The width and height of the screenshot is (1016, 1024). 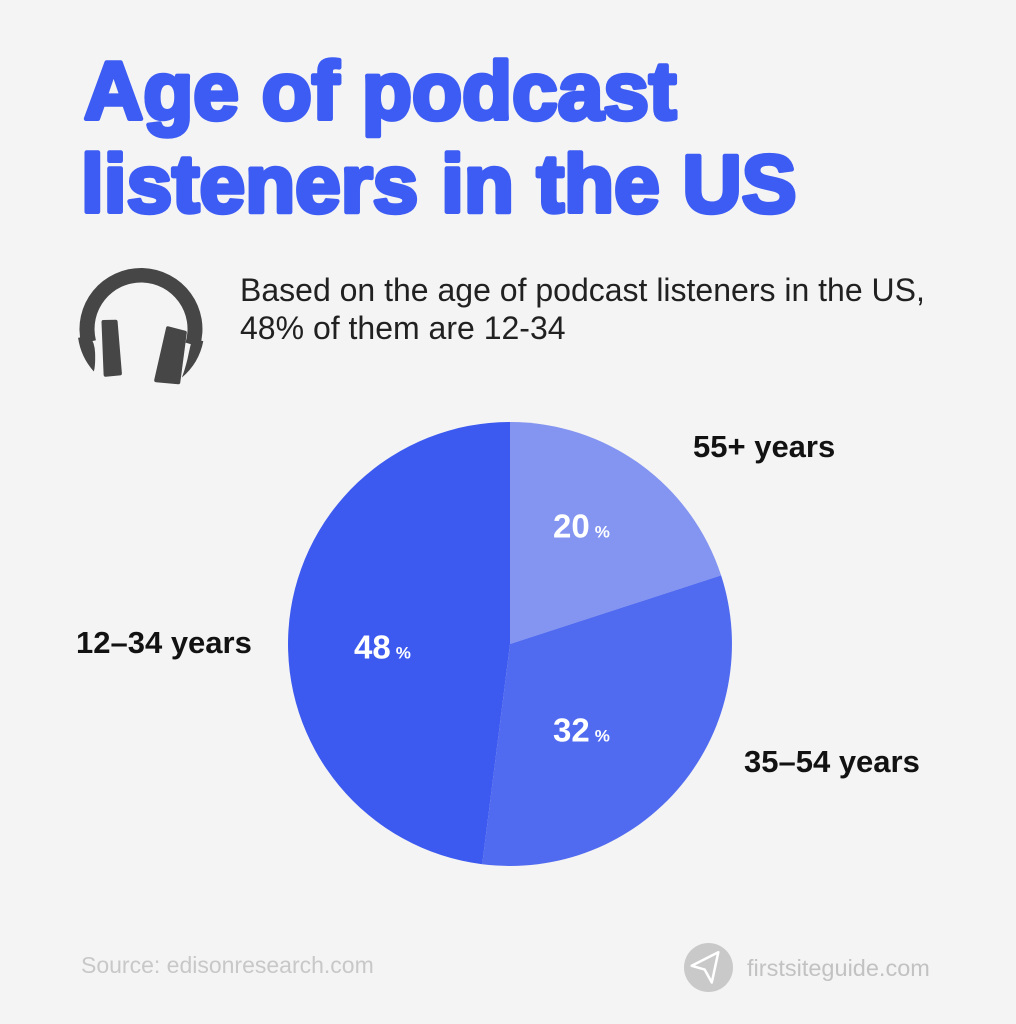 What do you see at coordinates (438, 184) in the screenshot?
I see `svg-text: listeners in the US` at bounding box center [438, 184].